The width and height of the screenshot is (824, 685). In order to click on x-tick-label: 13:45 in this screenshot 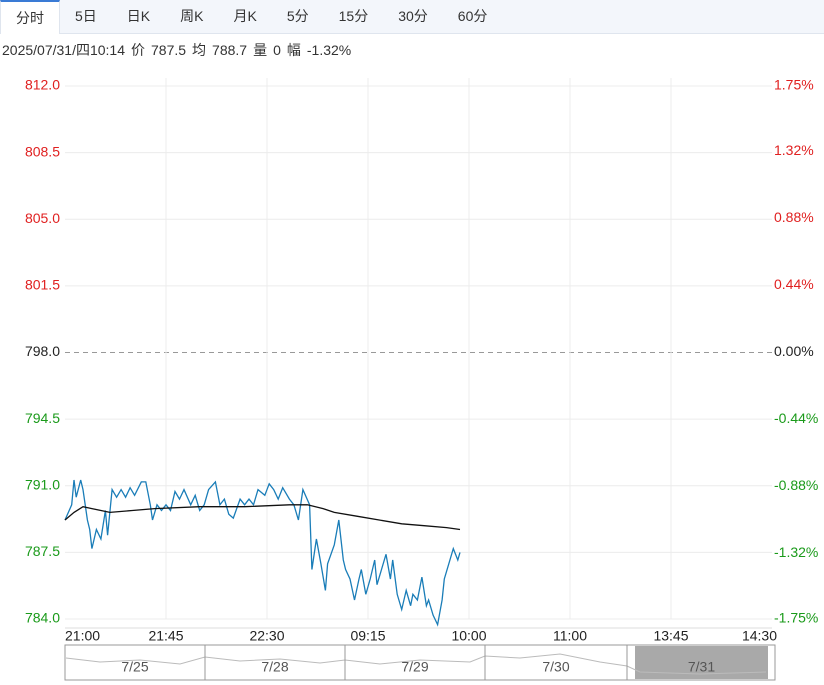, I will do `click(670, 636)`.